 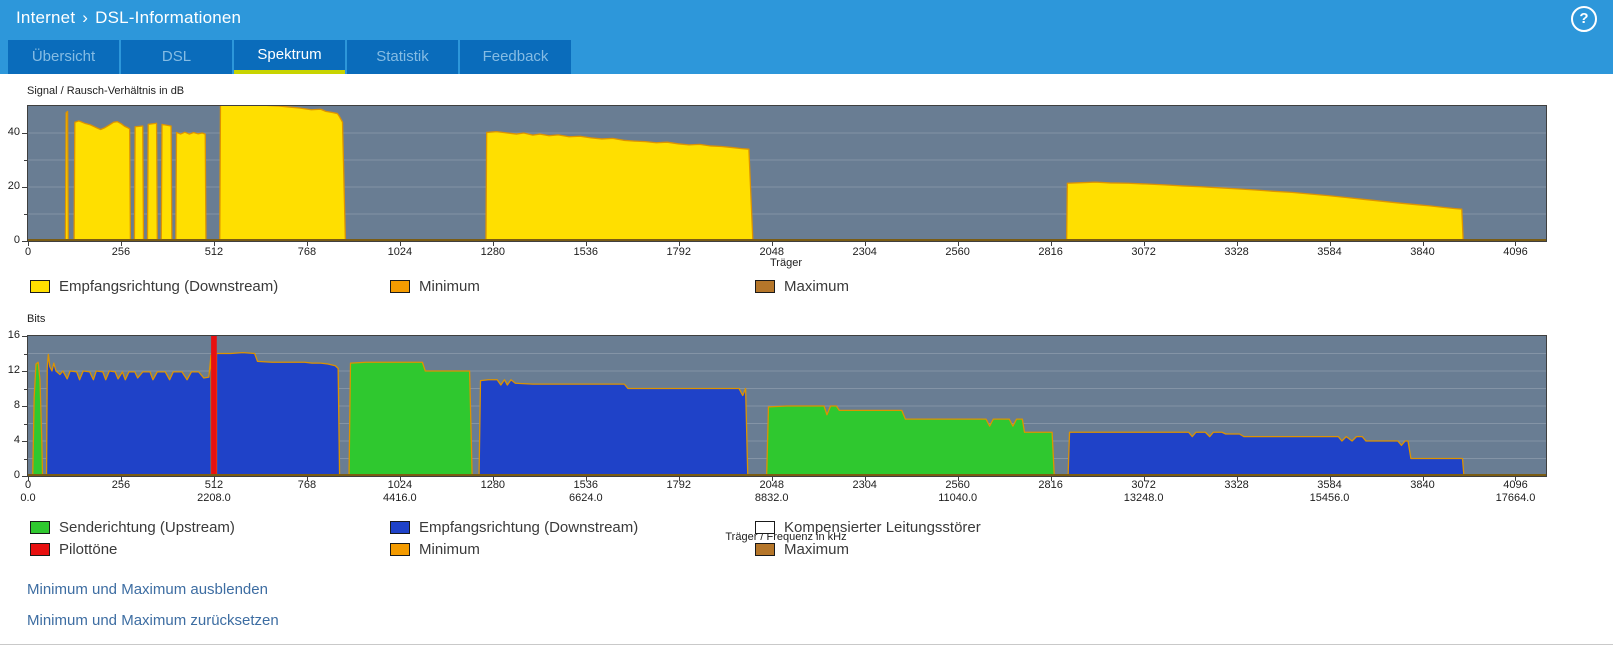 I want to click on x-tick-label: 3328, so click(x=1236, y=485).